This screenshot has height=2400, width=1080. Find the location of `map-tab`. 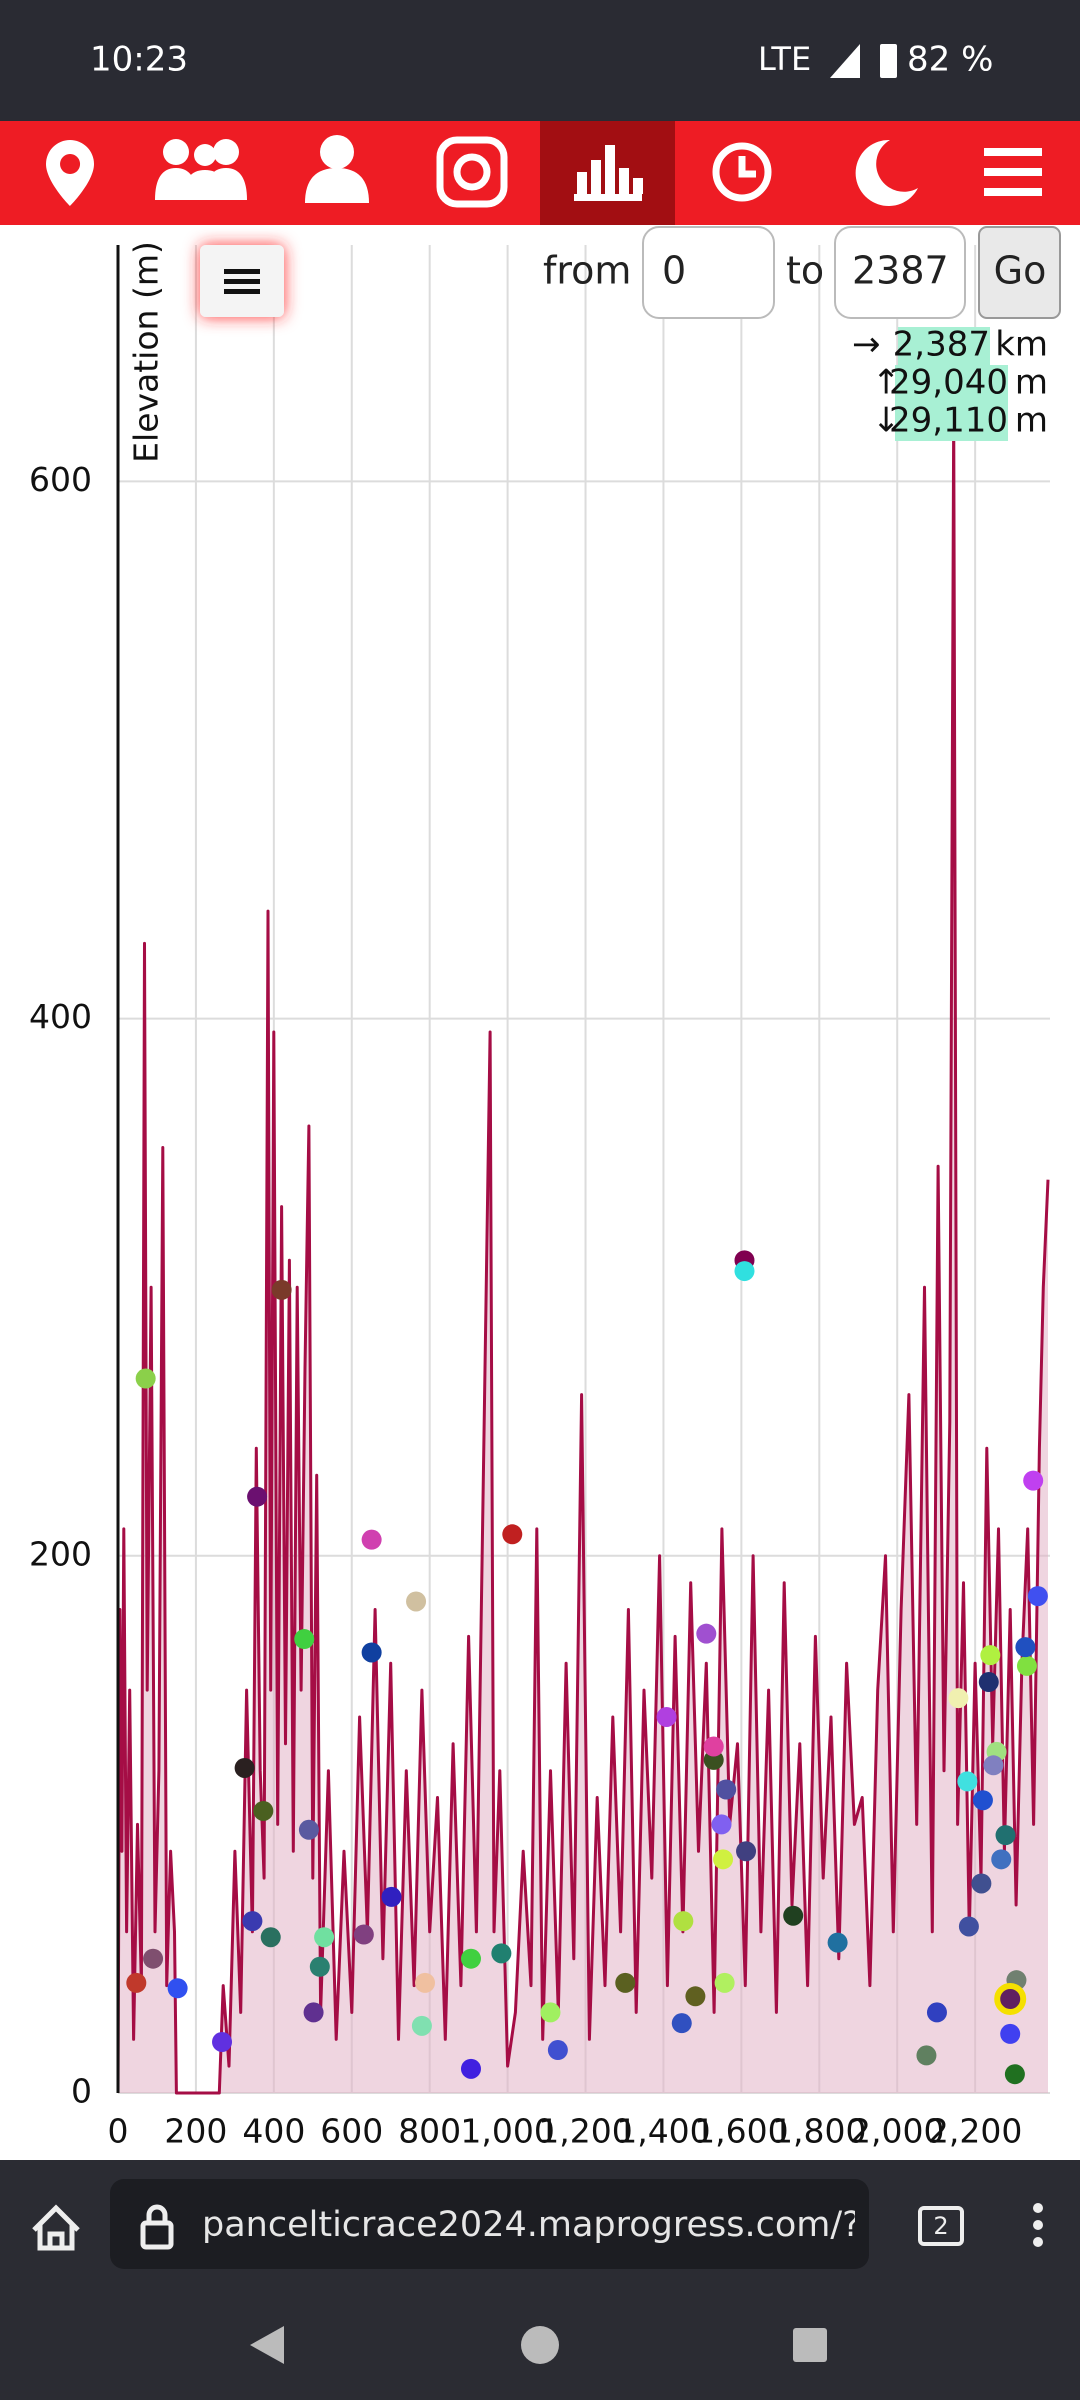

map-tab is located at coordinates (70, 173).